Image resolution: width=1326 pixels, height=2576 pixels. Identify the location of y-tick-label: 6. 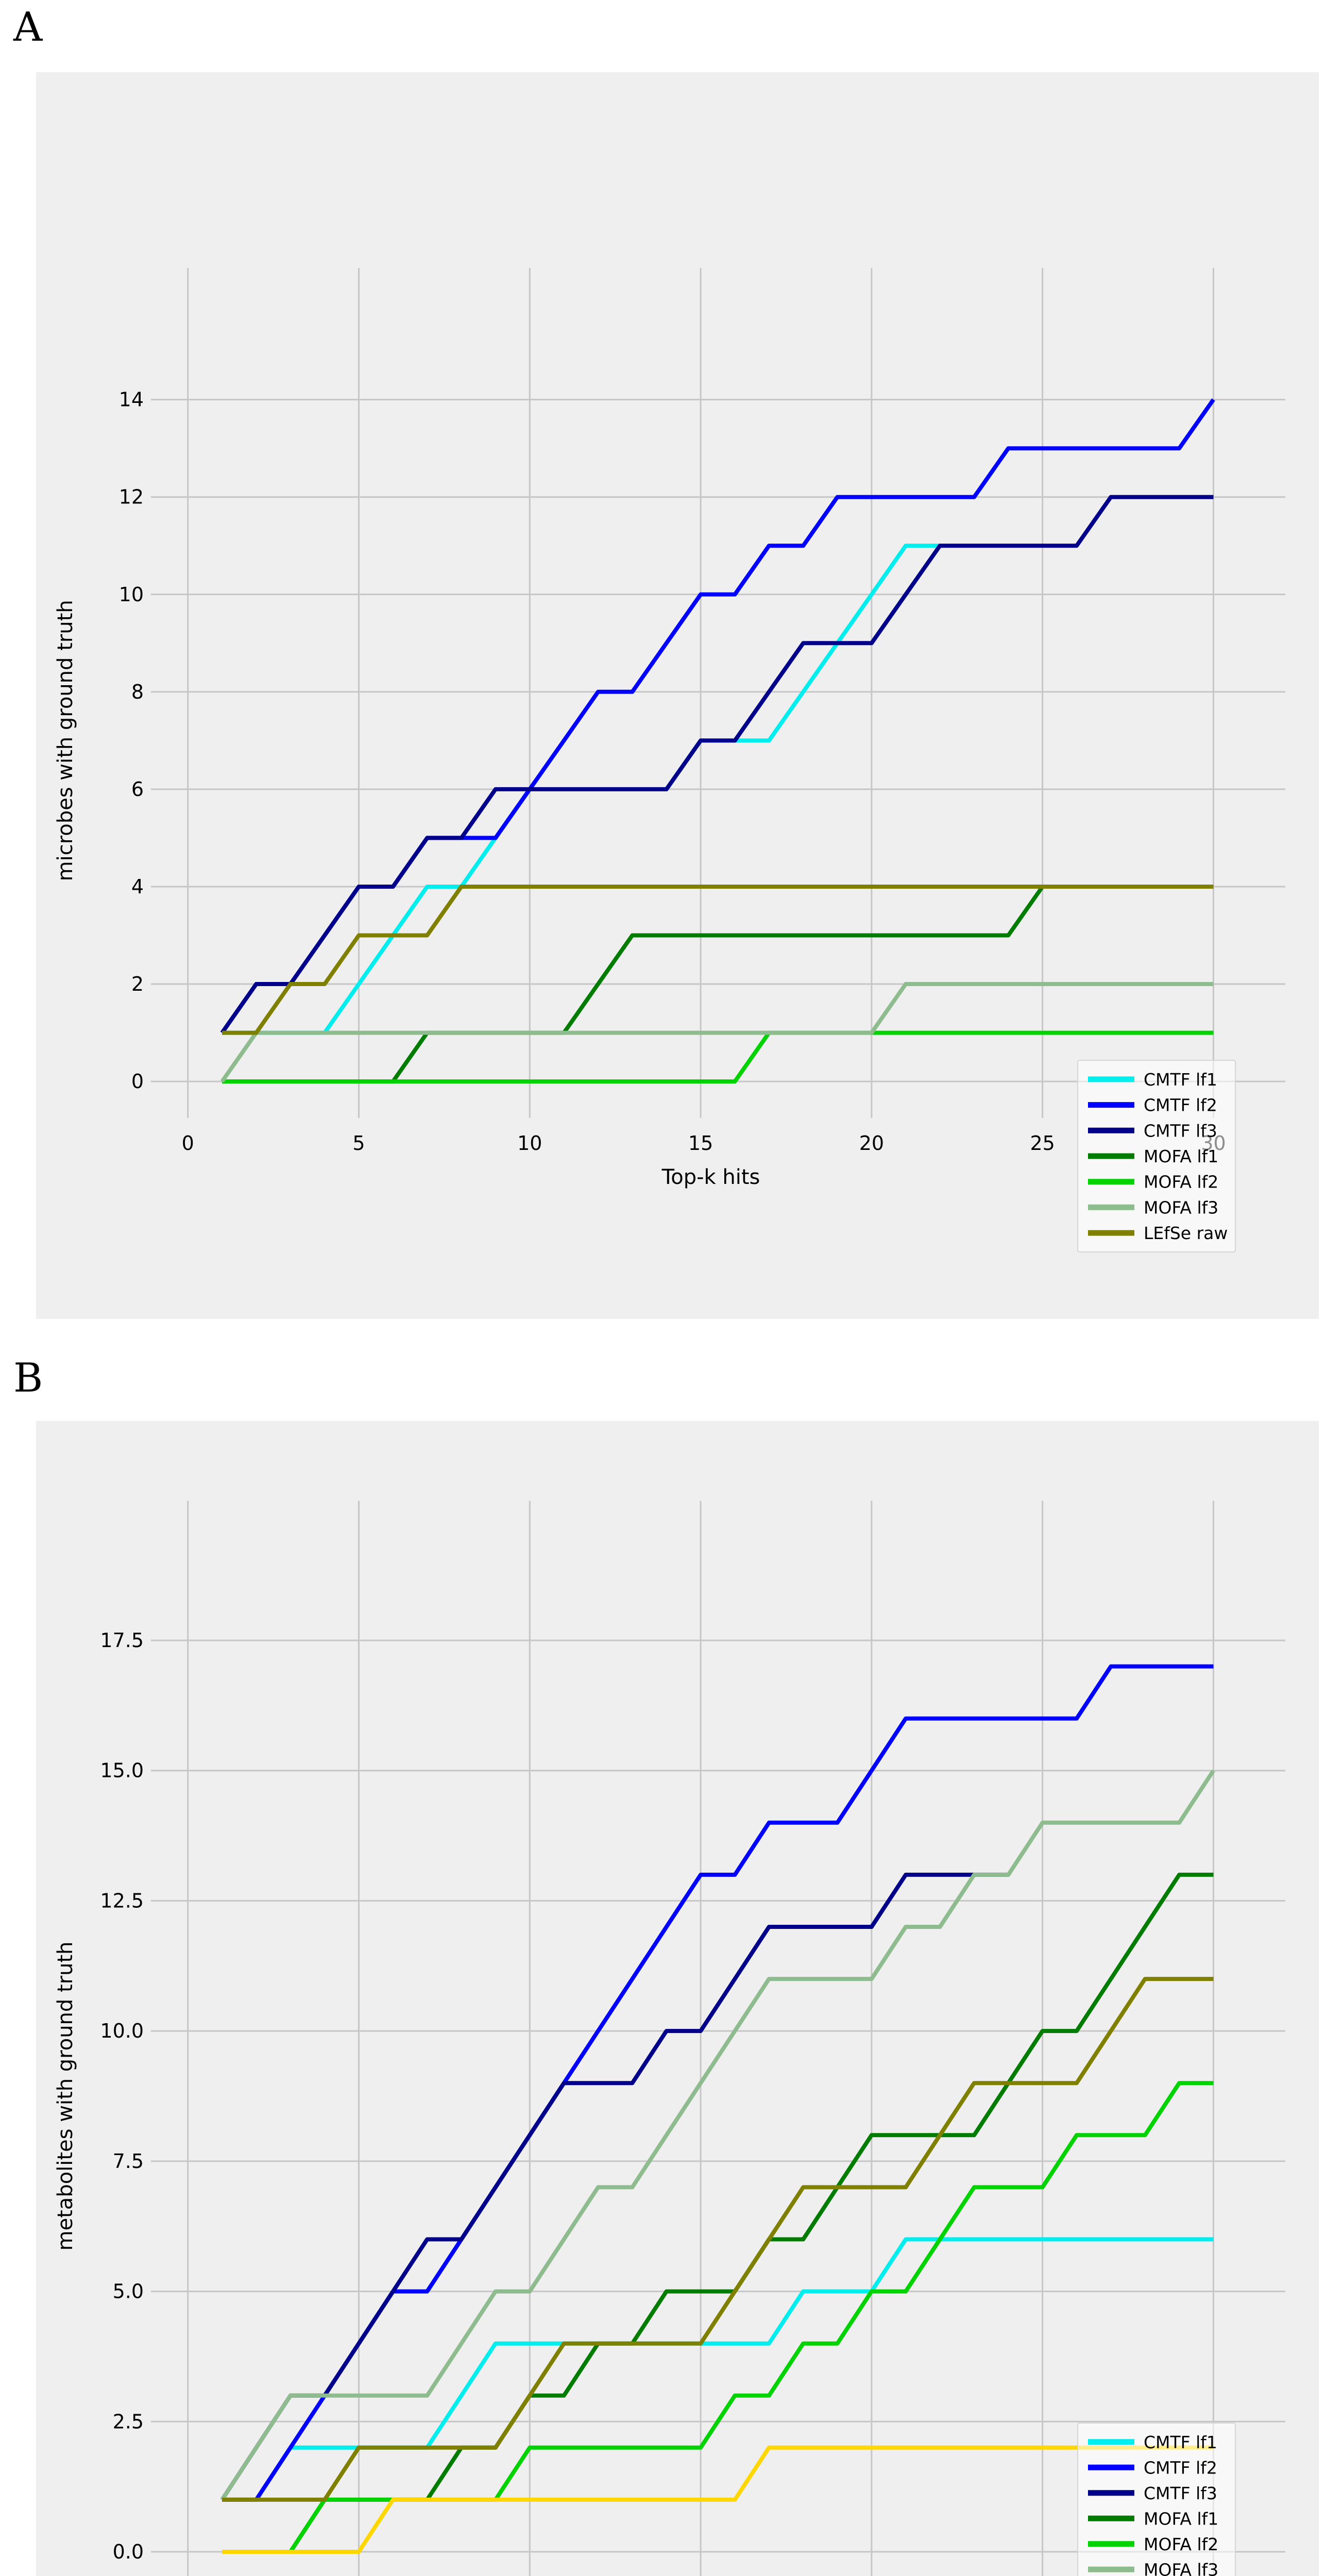
(137, 789).